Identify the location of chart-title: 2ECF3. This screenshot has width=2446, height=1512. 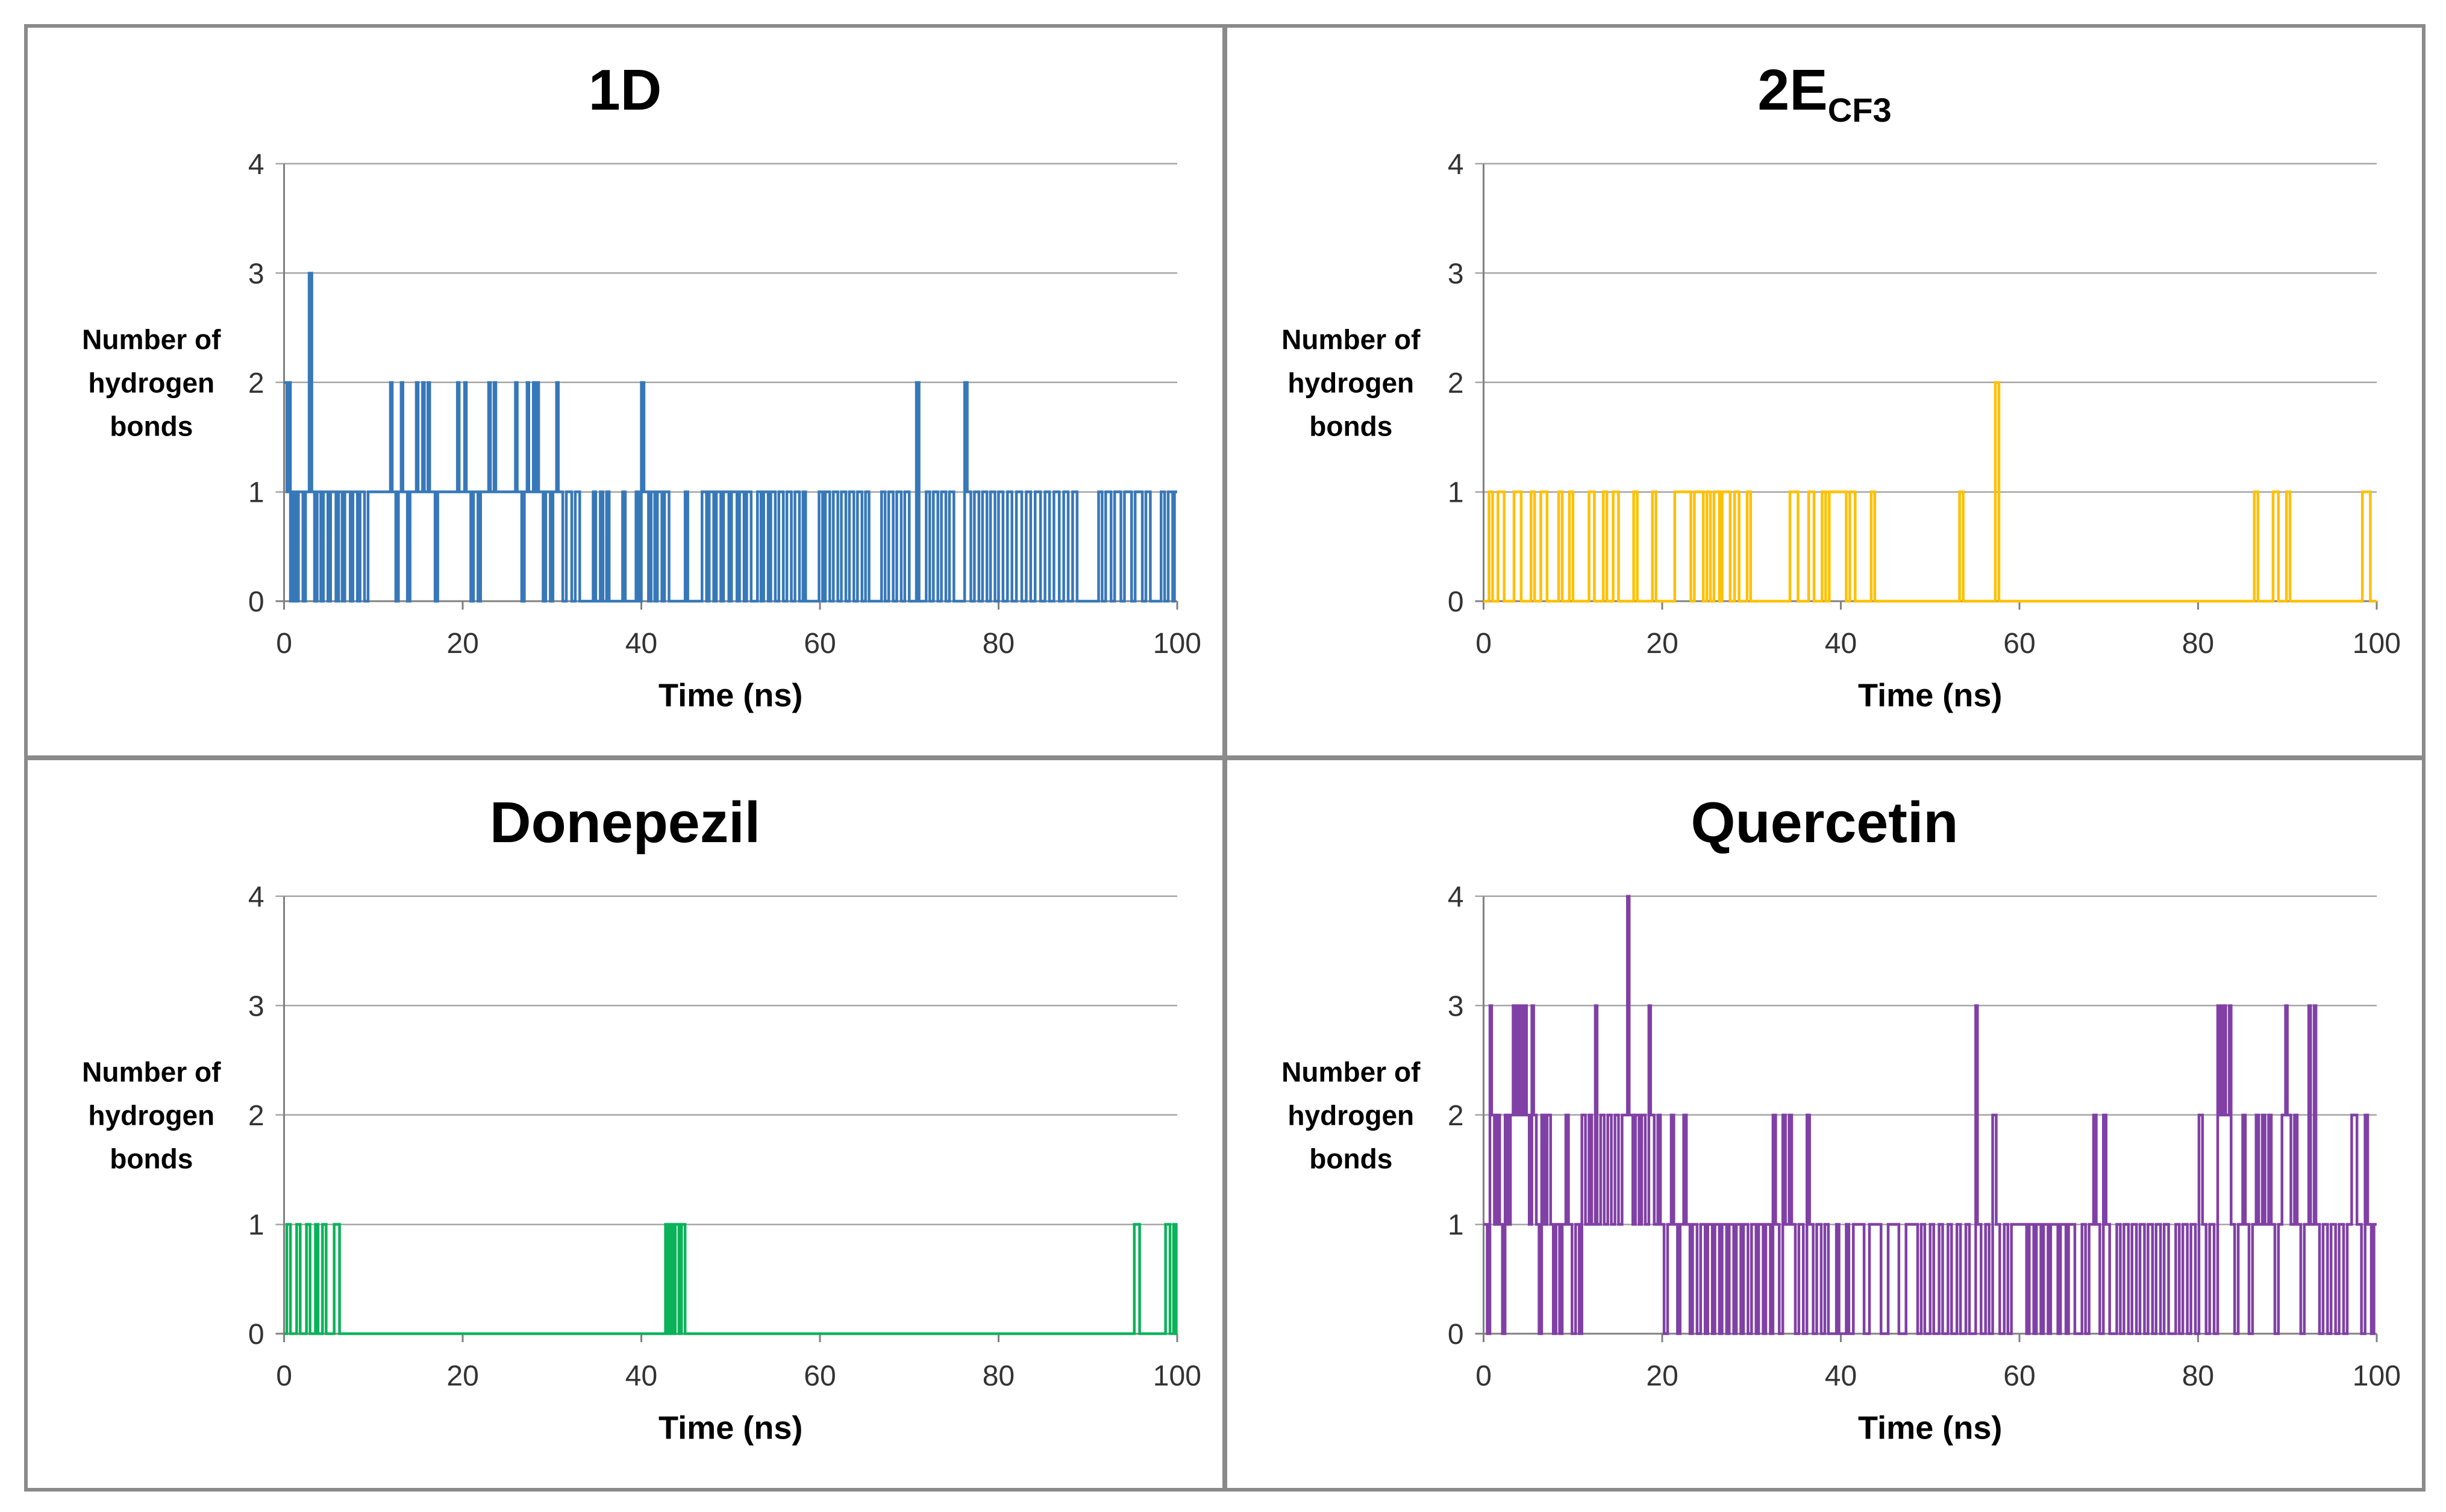
(1824, 93).